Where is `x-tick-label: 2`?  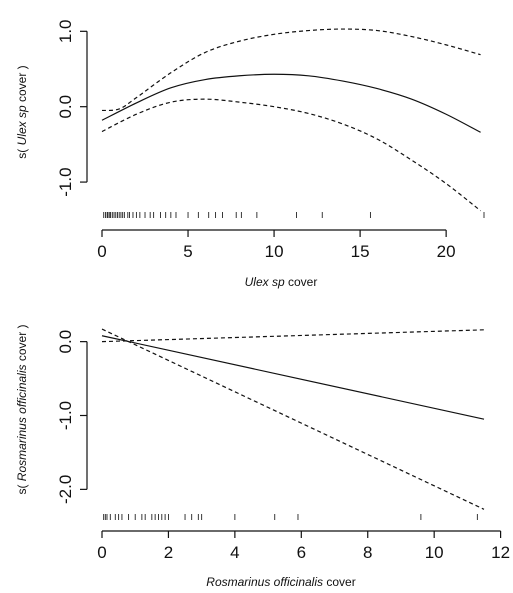 x-tick-label: 2 is located at coordinates (168, 552).